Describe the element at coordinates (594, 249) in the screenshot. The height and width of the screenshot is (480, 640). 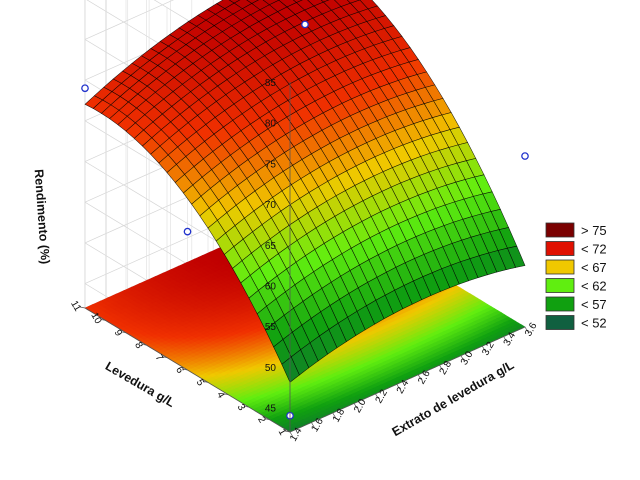
I see `legend-label: < 72` at that location.